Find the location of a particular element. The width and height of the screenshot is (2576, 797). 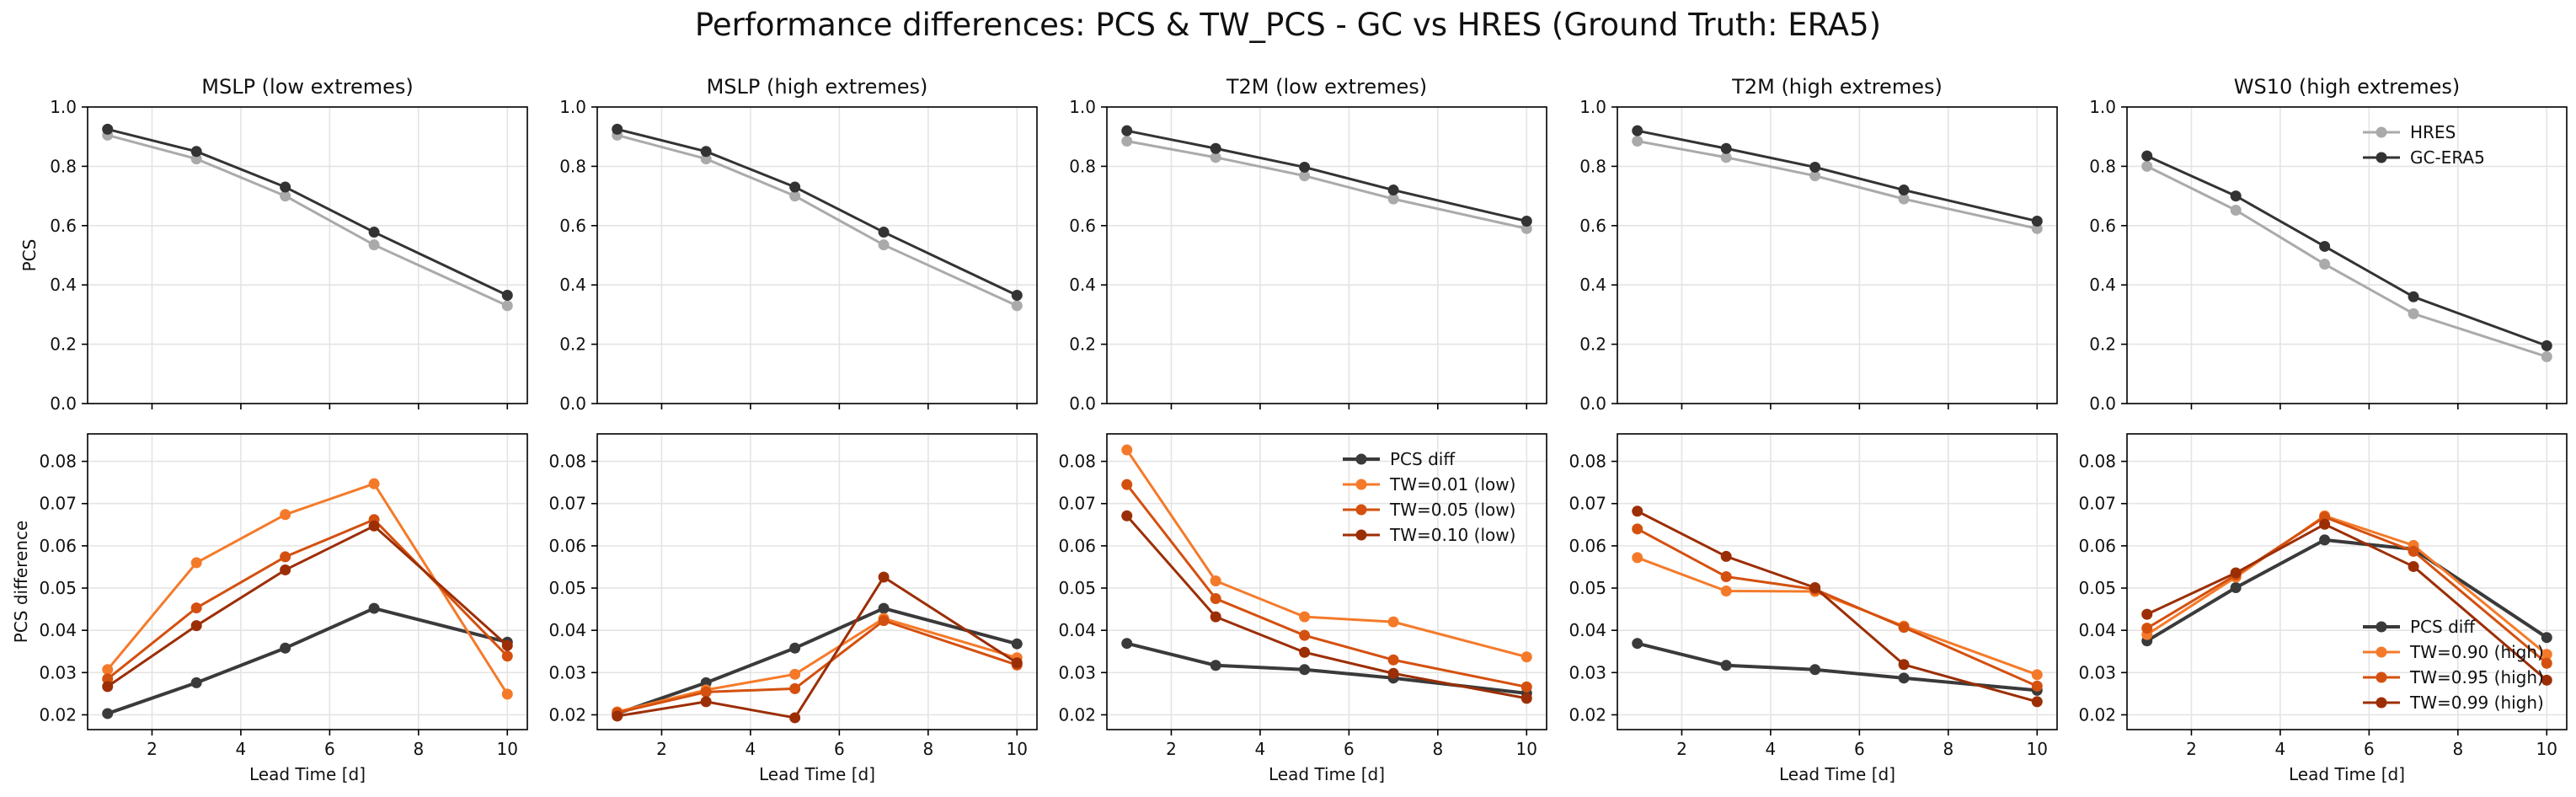

subplot-title: T2M (high extremes) is located at coordinates (1837, 87).